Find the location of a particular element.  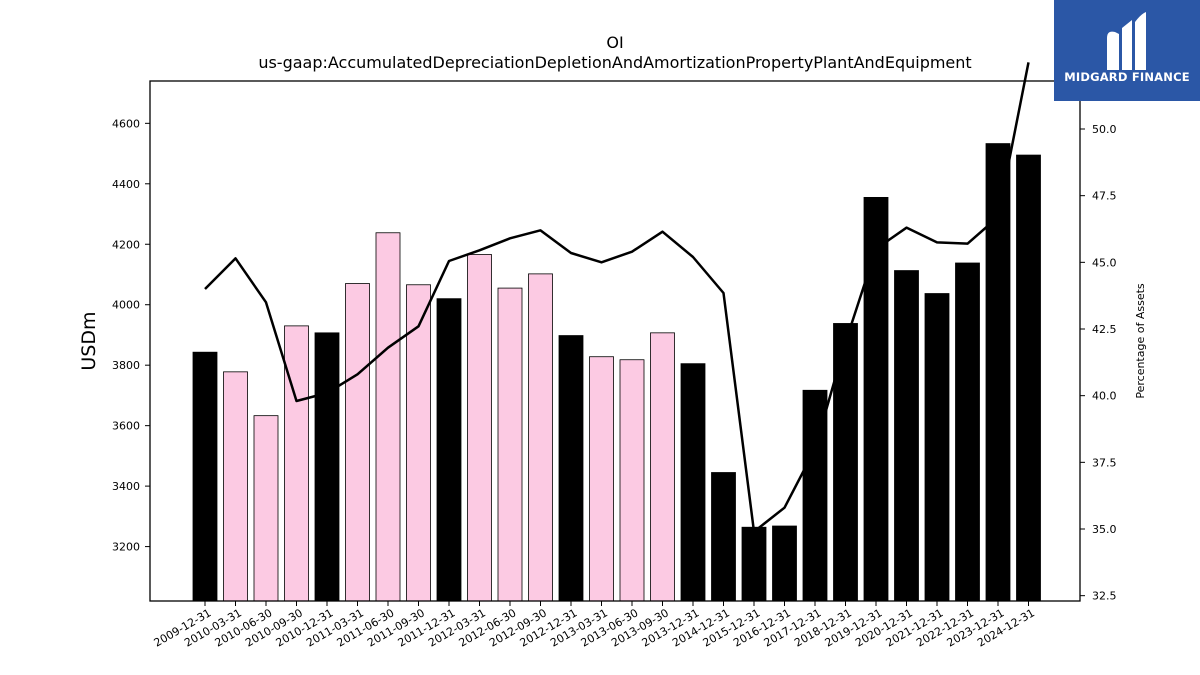

y-tick-label-3400: 3400 is located at coordinates (126, 486).